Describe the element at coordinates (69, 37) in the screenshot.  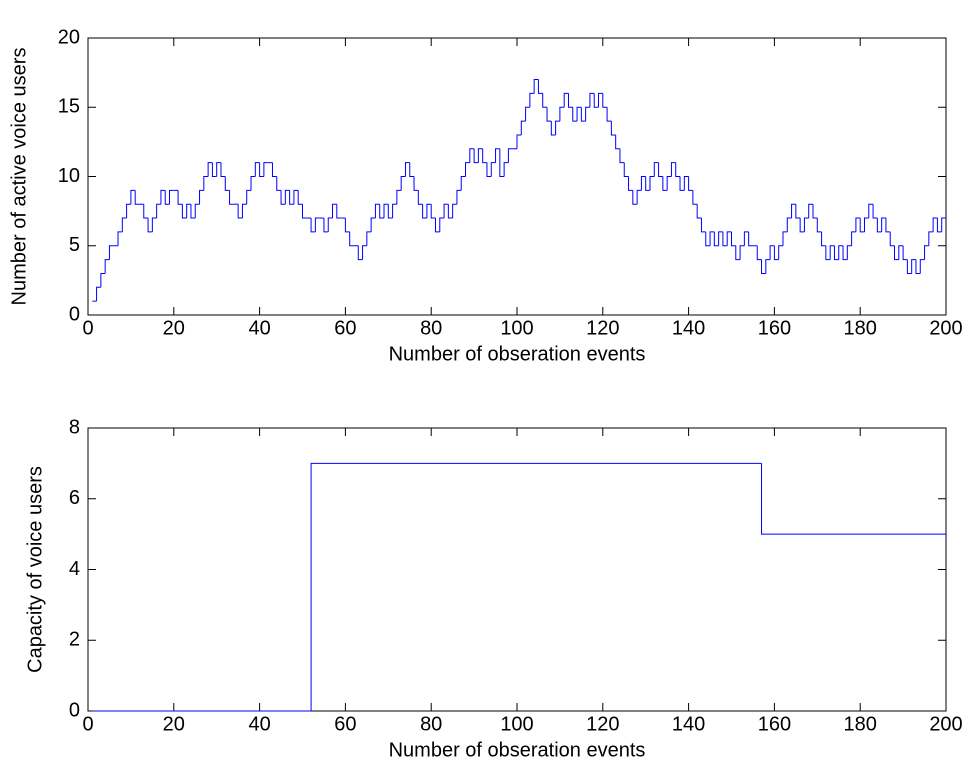
I see `y-tick-label: 20` at that location.